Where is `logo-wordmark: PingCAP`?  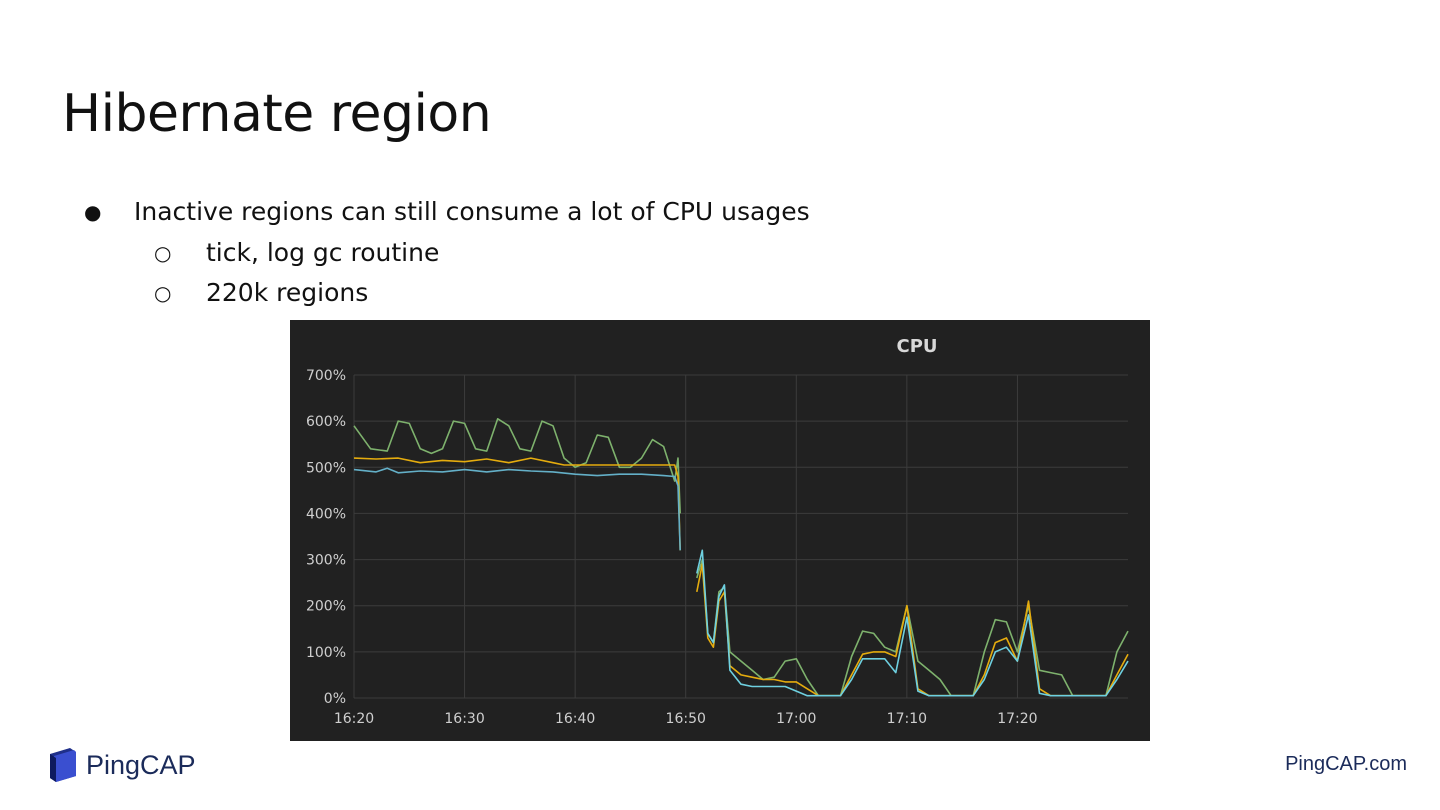
logo-wordmark: PingCAP is located at coordinates (141, 765).